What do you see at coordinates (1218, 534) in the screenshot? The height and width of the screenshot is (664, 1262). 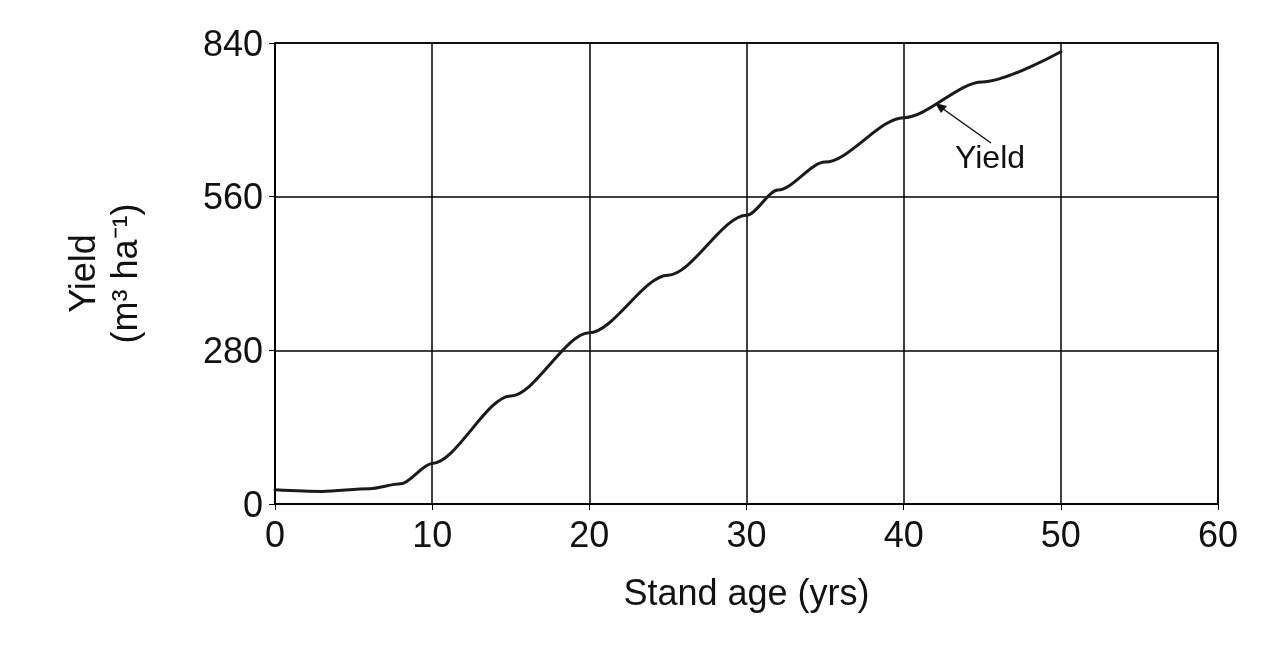 I see `x-tick-label: 60` at bounding box center [1218, 534].